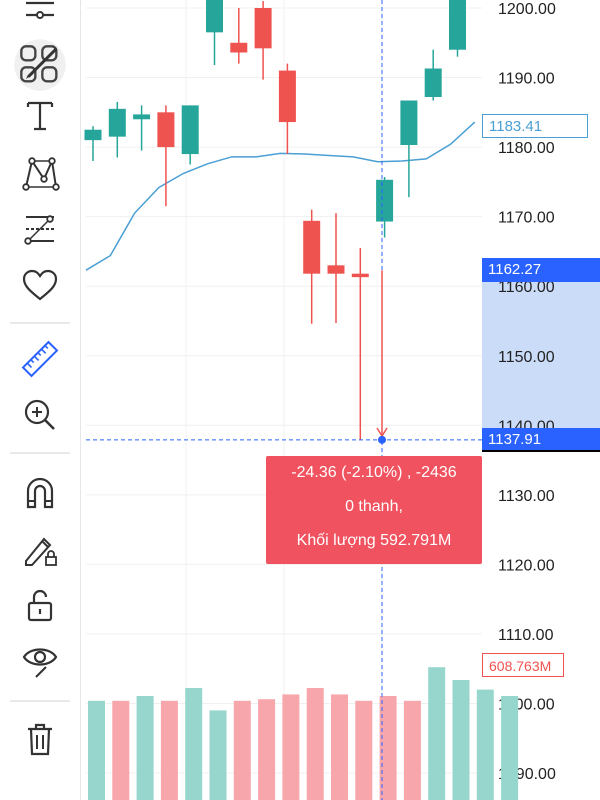 The width and height of the screenshot is (600, 800). I want to click on price-axis-label: 1150.00, so click(526, 357).